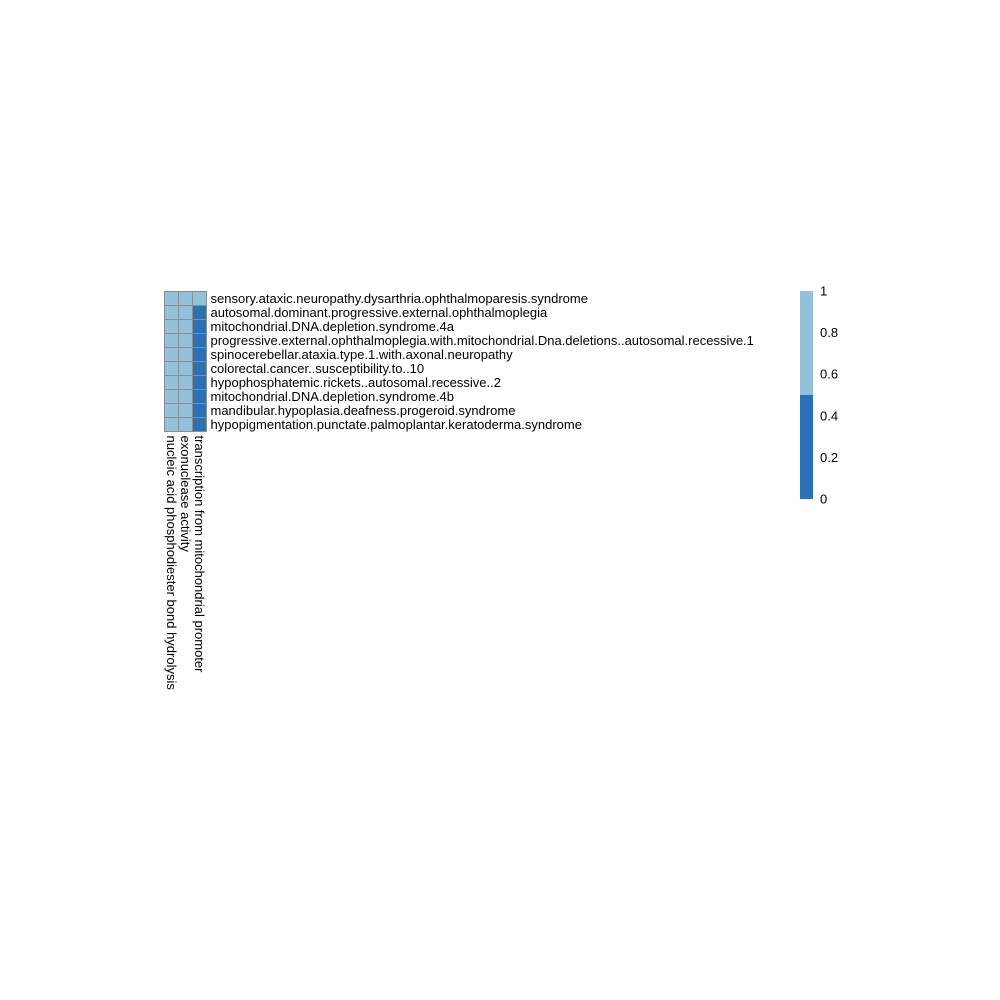 This screenshot has width=1000, height=1000. What do you see at coordinates (819, 395) in the screenshot?
I see `color-legend: 0 0.2 0.4 0.6 0.8 1` at bounding box center [819, 395].